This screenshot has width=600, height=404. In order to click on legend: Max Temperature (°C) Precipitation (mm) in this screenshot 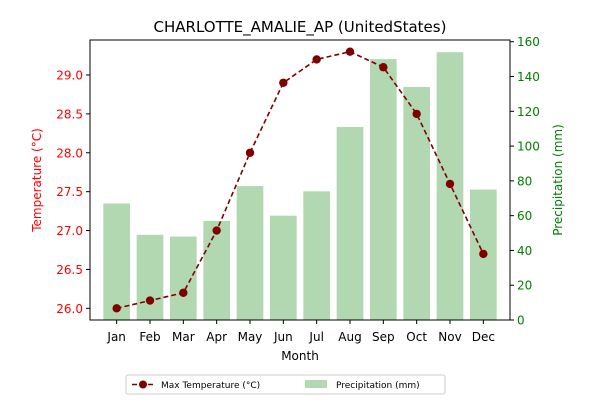, I will do `click(285, 384)`.